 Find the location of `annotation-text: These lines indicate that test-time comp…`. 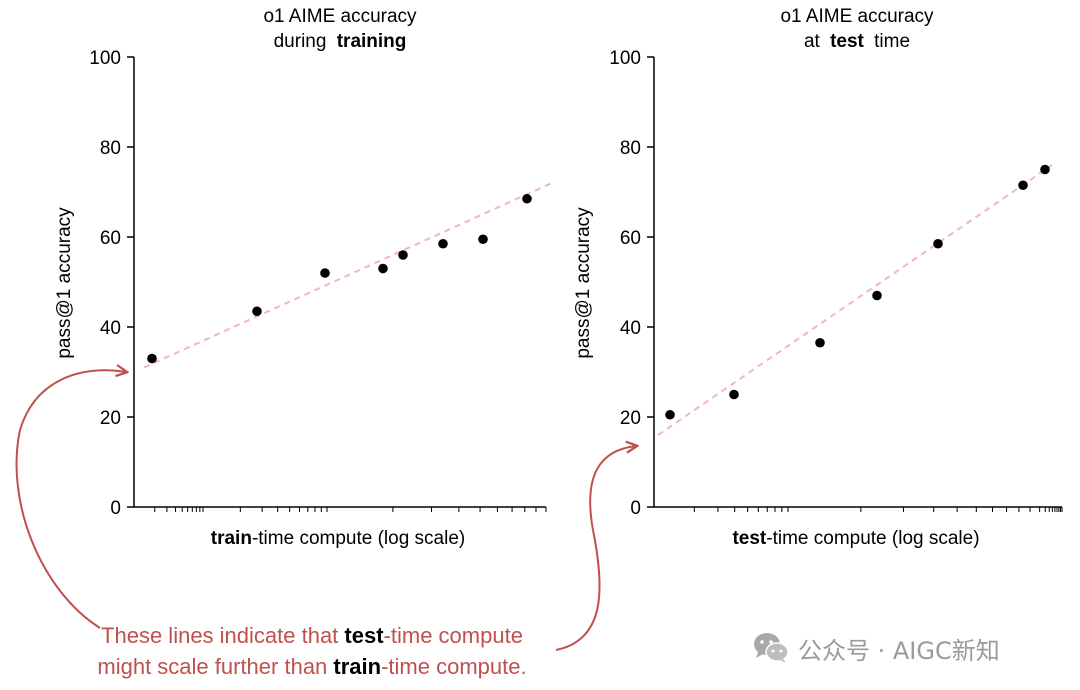

annotation-text: These lines indicate that test-time comp… is located at coordinates (312, 651).